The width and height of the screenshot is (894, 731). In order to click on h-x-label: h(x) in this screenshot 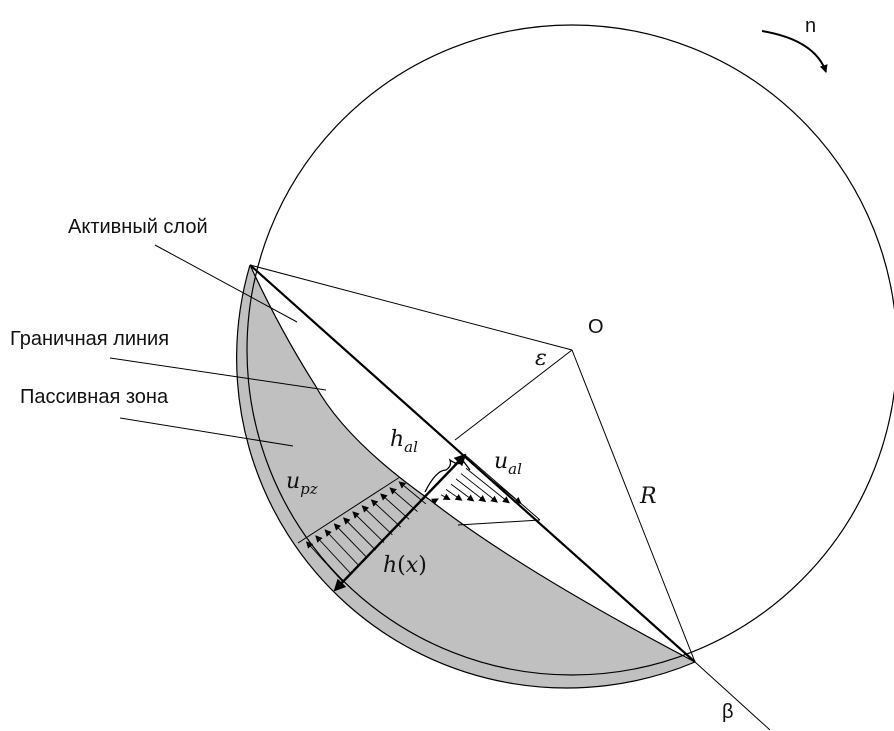, I will do `click(405, 565)`.